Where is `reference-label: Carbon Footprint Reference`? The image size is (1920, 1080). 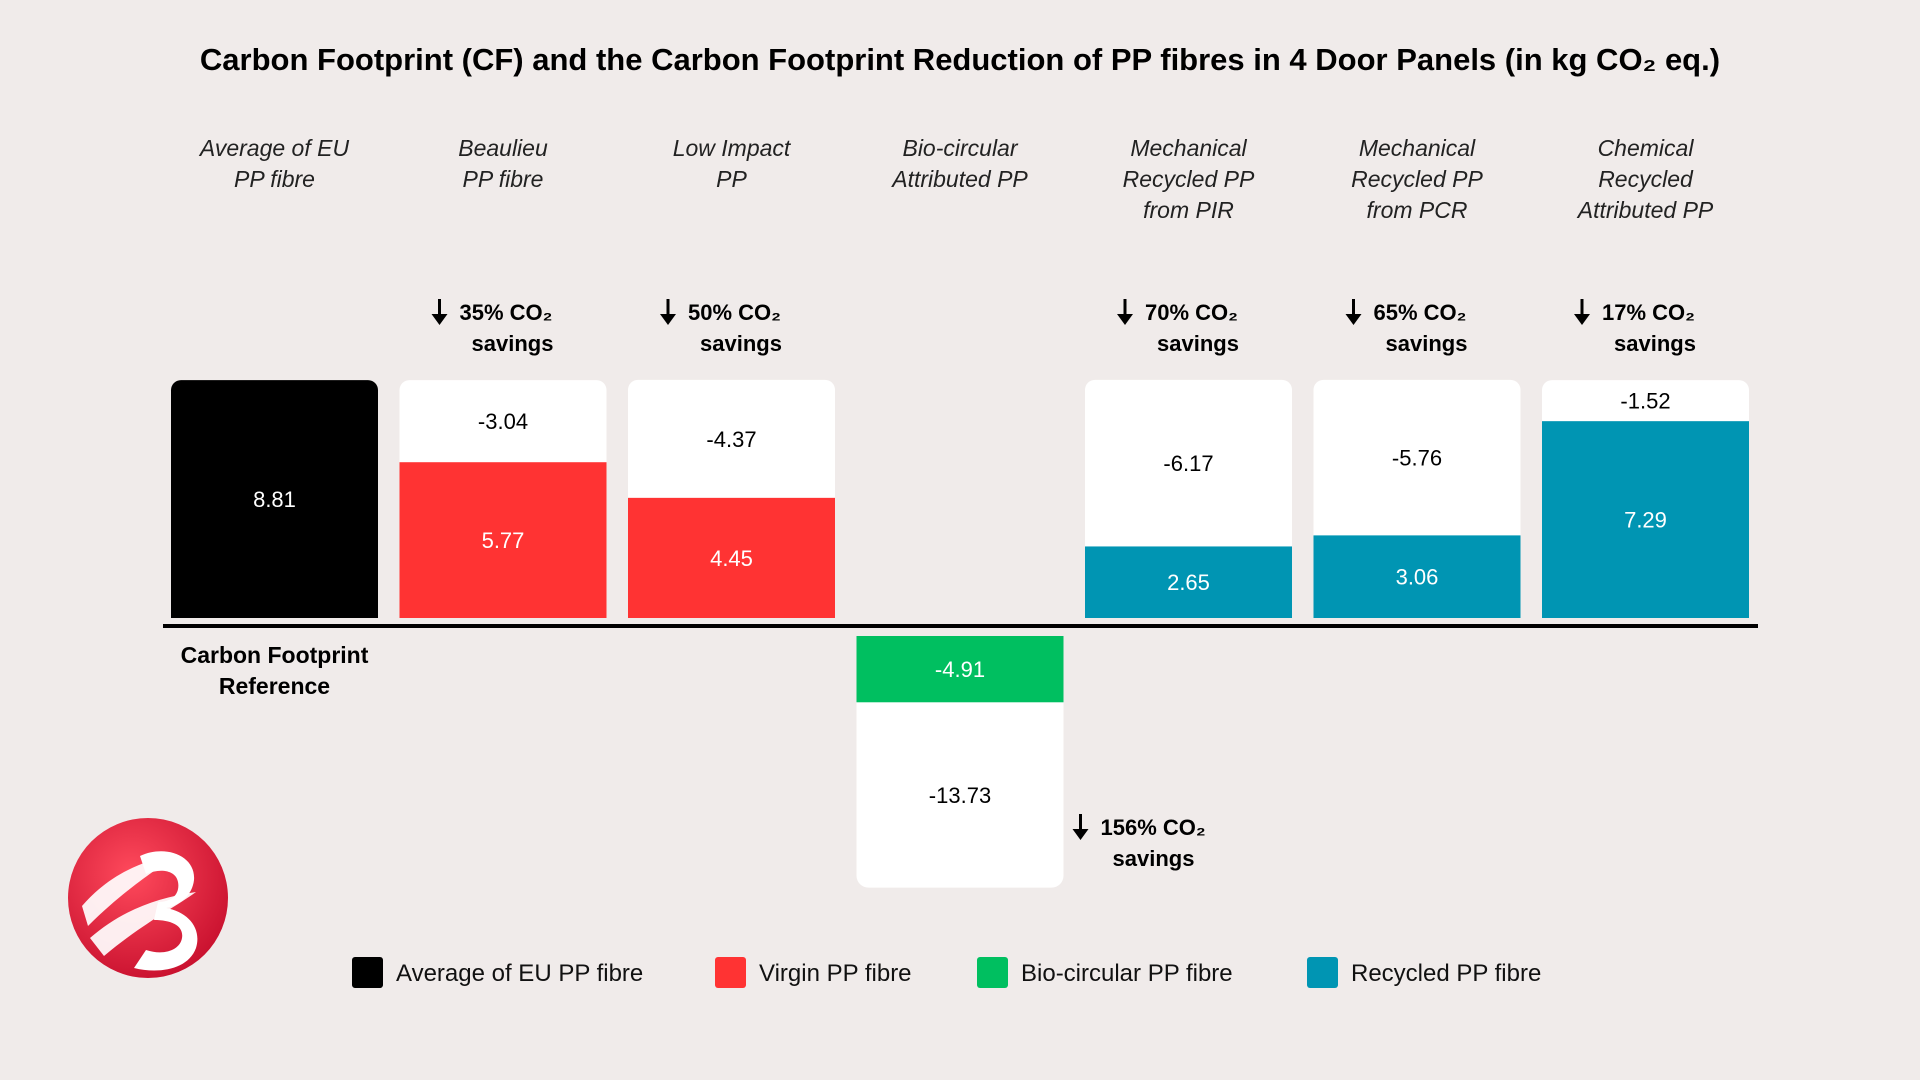
reference-label: Carbon Footprint Reference is located at coordinates (275, 670).